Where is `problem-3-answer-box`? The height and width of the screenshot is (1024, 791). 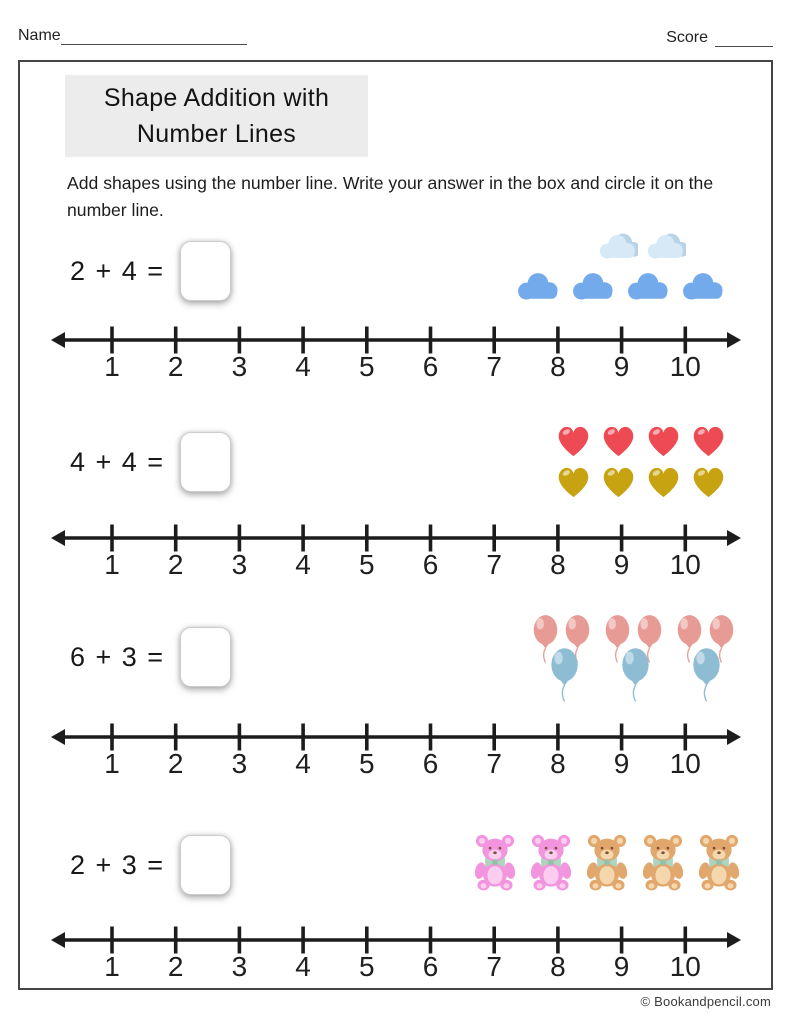 problem-3-answer-box is located at coordinates (205, 657).